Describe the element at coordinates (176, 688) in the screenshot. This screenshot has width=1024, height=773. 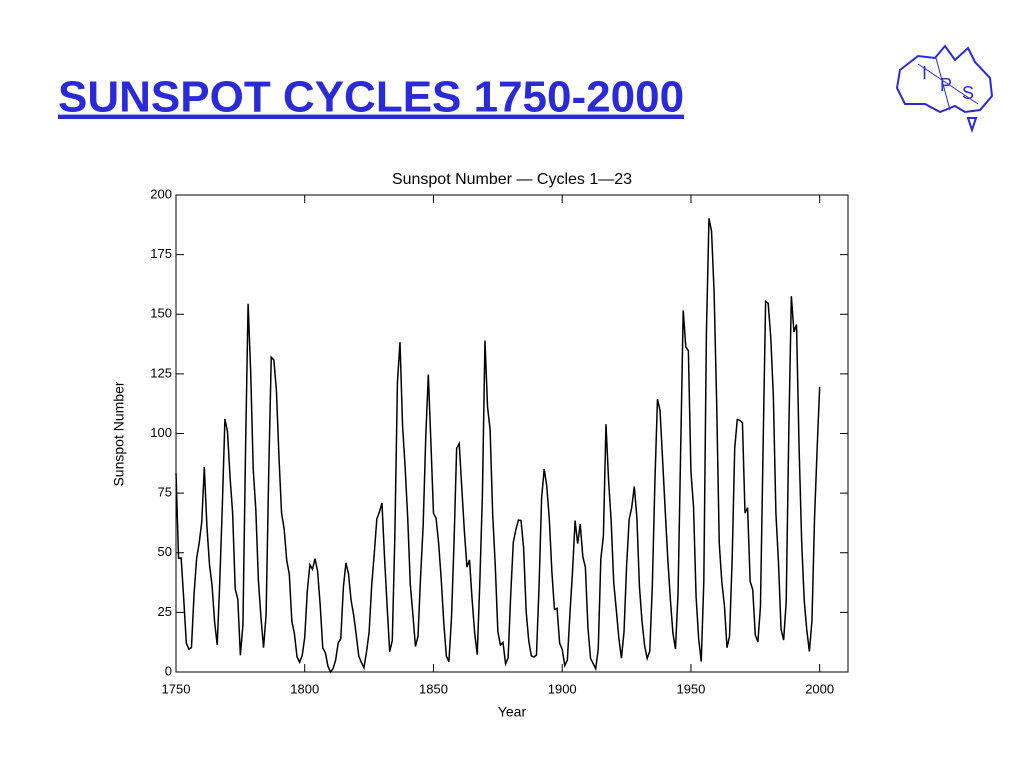
I see `x-tick-label: 1750` at that location.